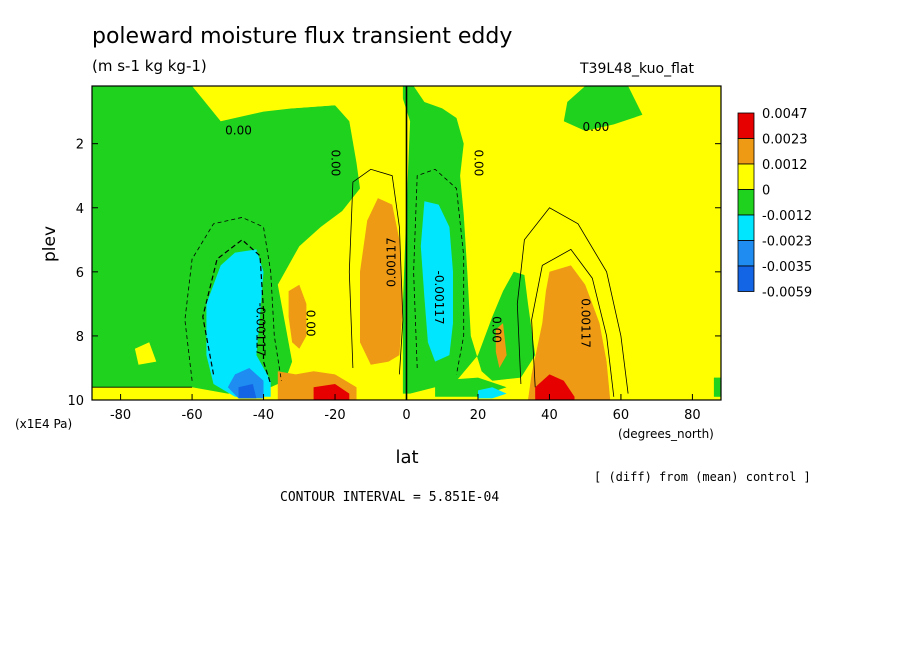 This screenshot has width=904, height=654. I want to click on x-axis-title: lat, so click(406, 457).